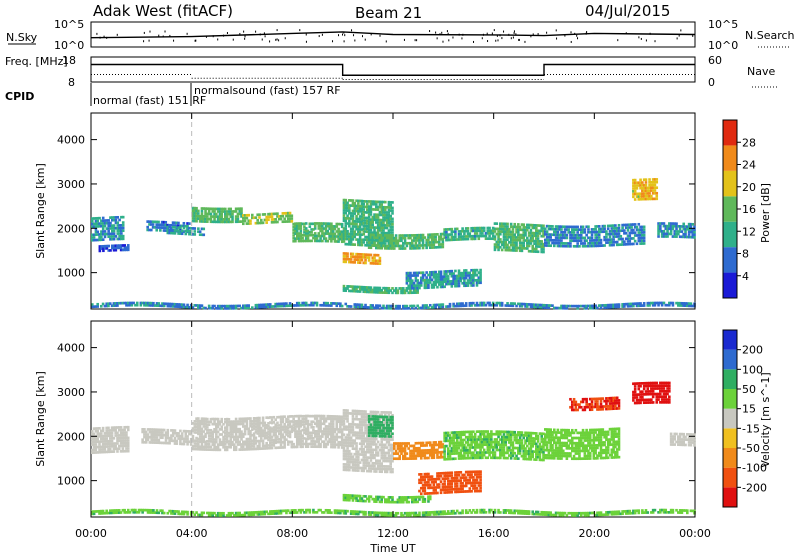  Describe the element at coordinates (36, 61) in the screenshot. I see `freq-left-label-text: Freq. [MHz]` at that location.